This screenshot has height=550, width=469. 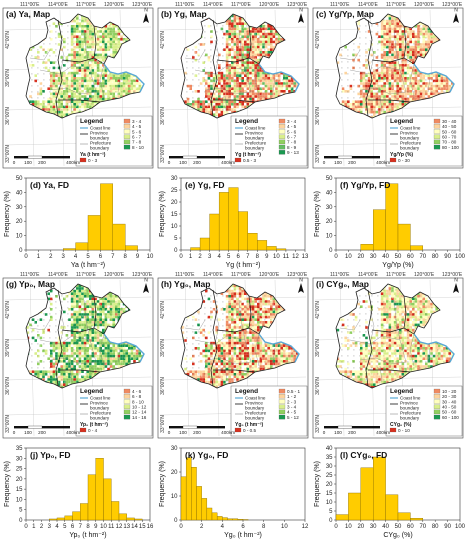 I want to click on scale-bar-icon: 0 100 200 400 km, so click(x=46, y=160).